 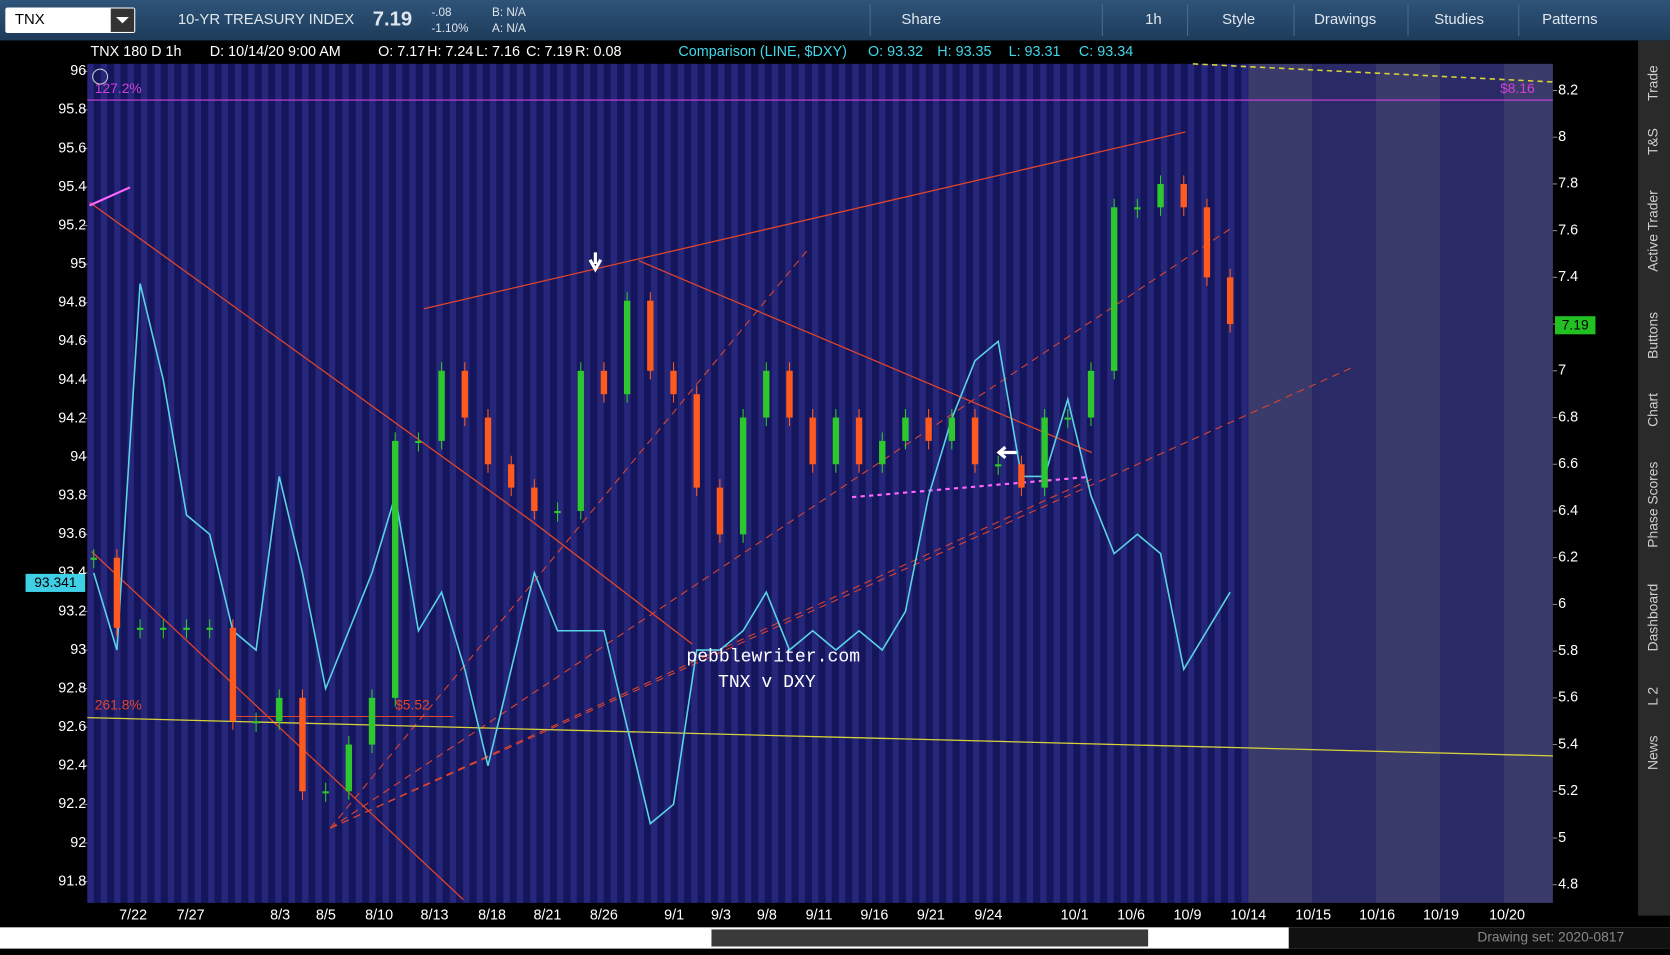 I want to click on symbol-box, so click(x=70, y=20).